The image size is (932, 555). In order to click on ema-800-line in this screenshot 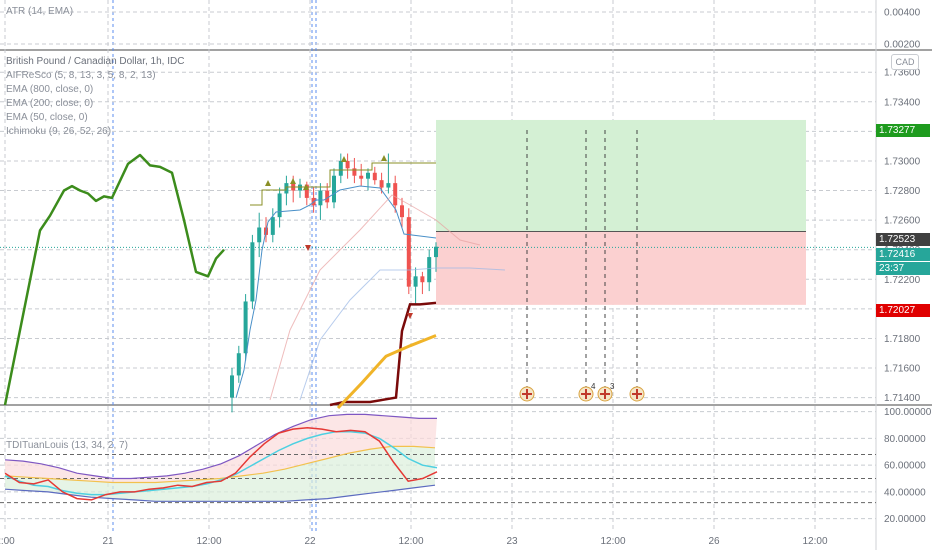, I will do `click(383, 354)`.